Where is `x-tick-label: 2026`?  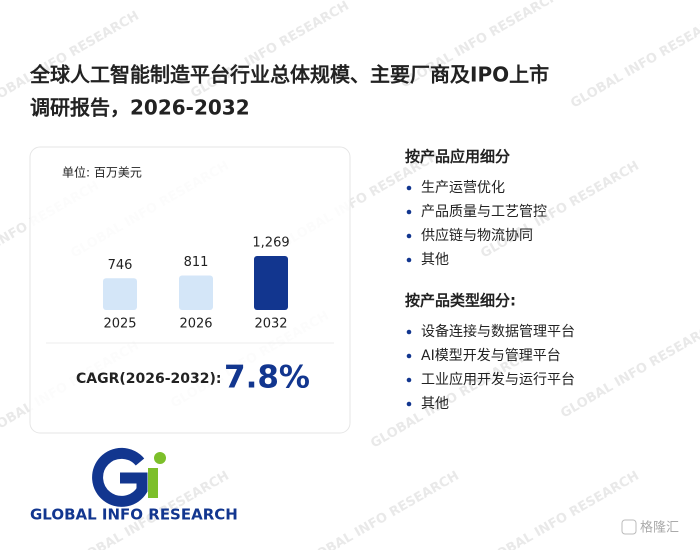
x-tick-label: 2026 is located at coordinates (195, 324).